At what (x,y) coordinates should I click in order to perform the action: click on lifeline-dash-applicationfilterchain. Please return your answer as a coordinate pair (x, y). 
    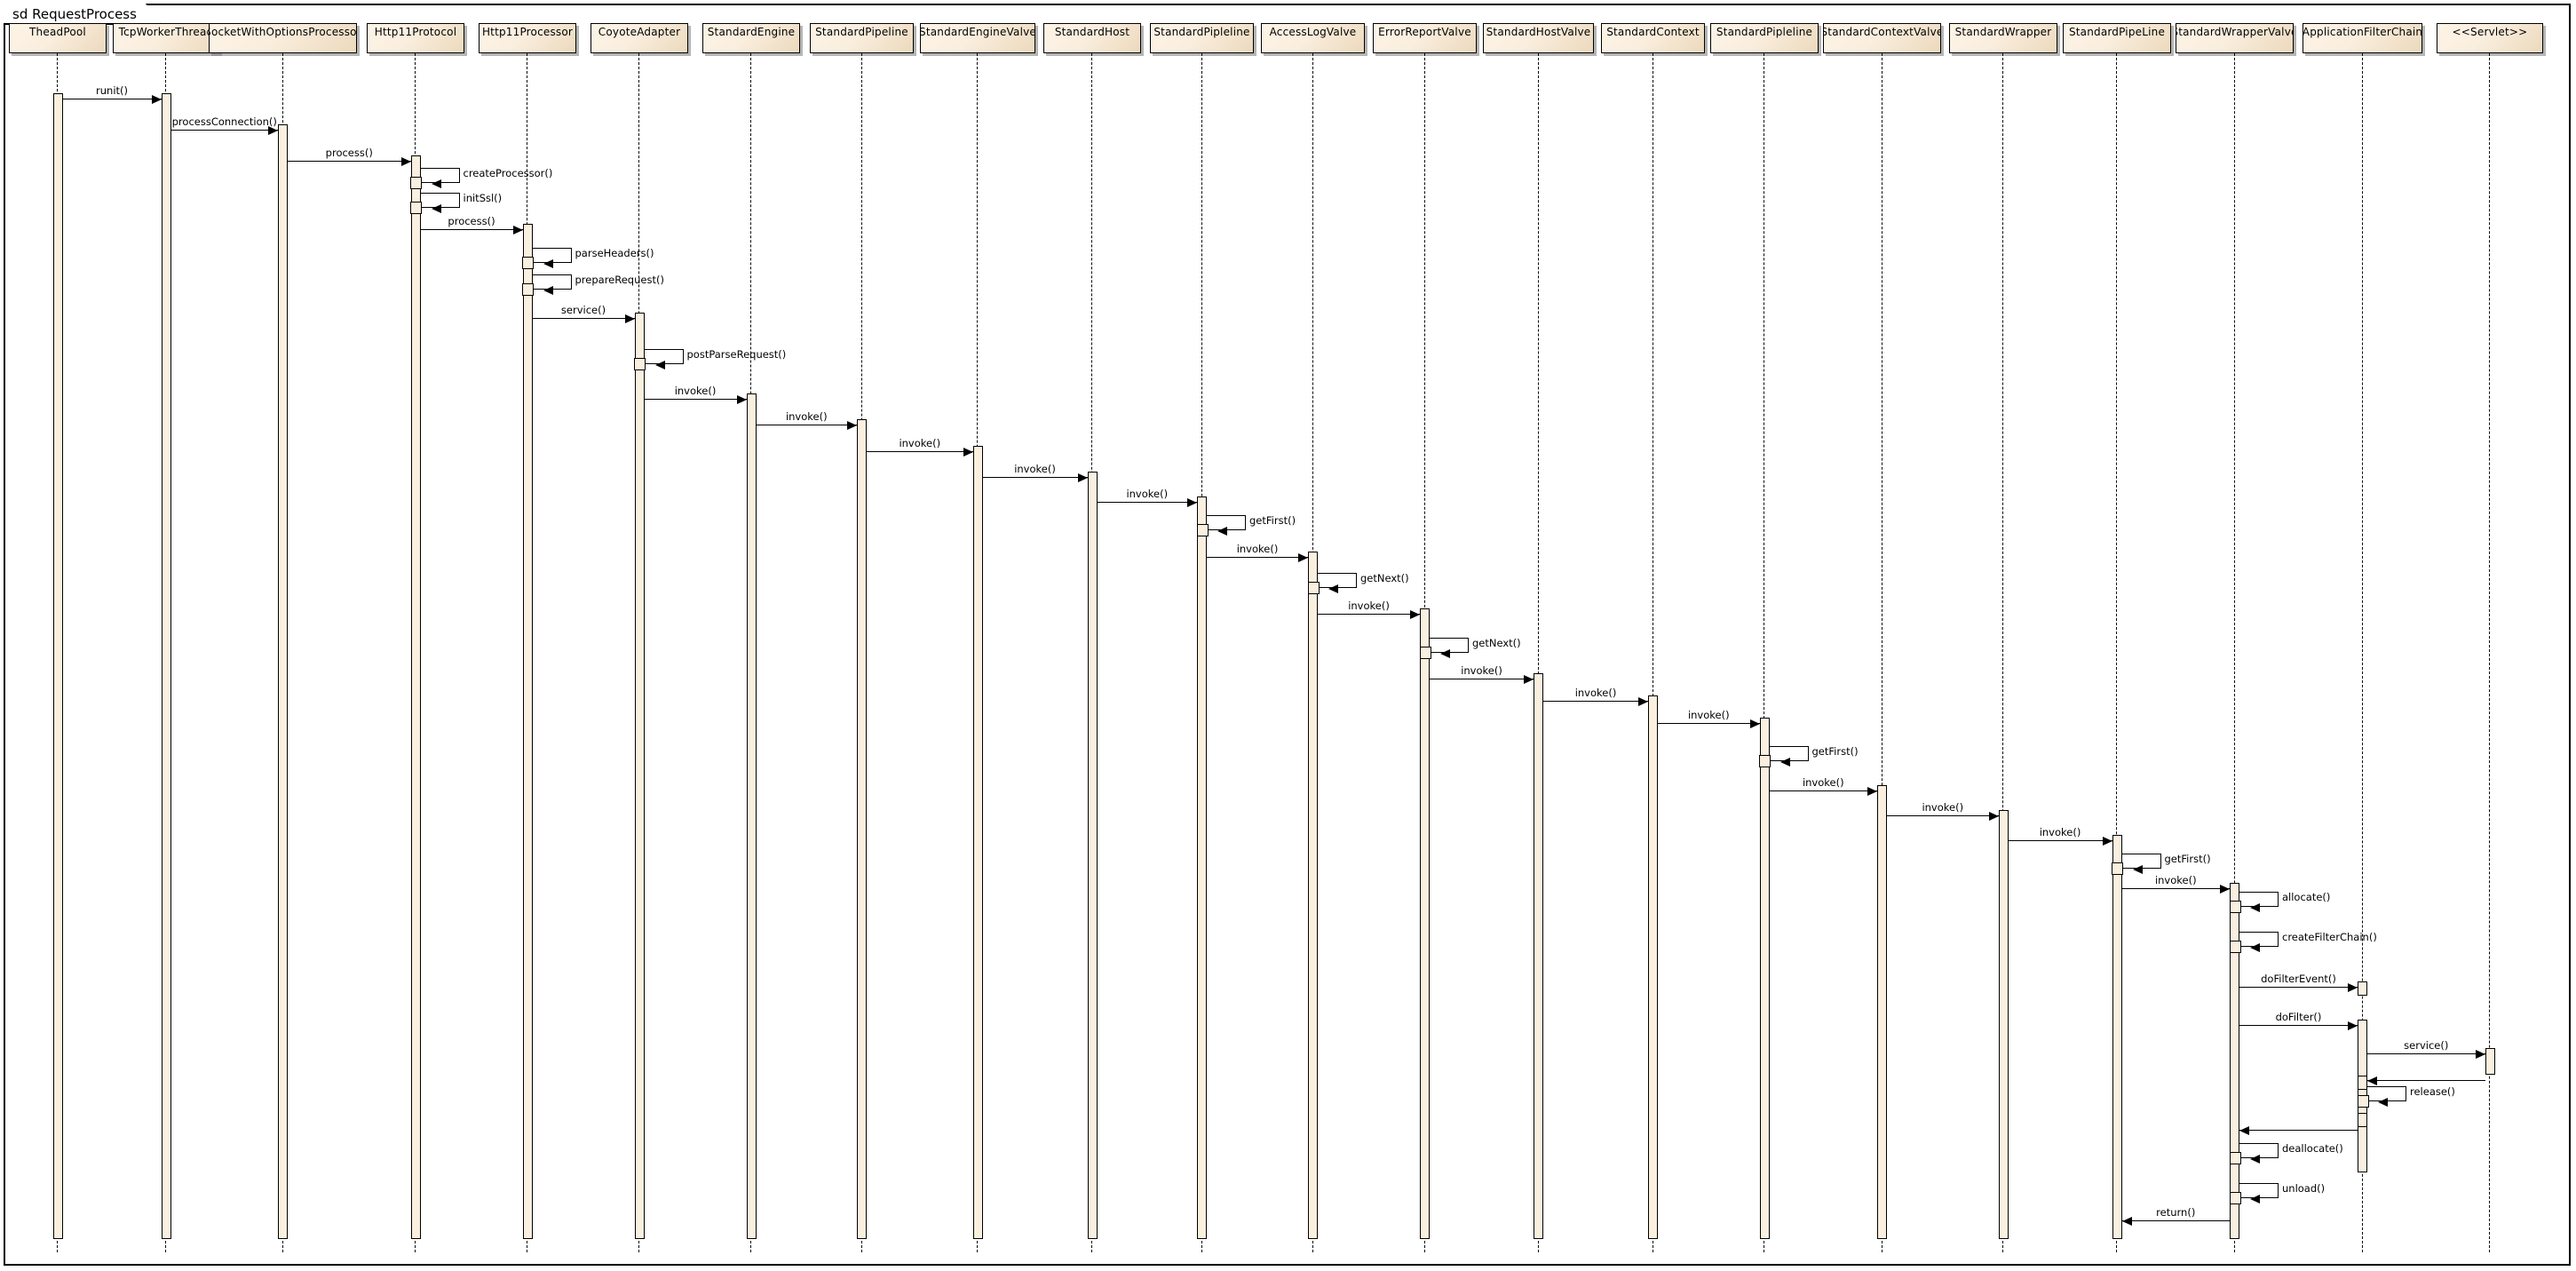
    Looking at the image, I should click on (2362, 653).